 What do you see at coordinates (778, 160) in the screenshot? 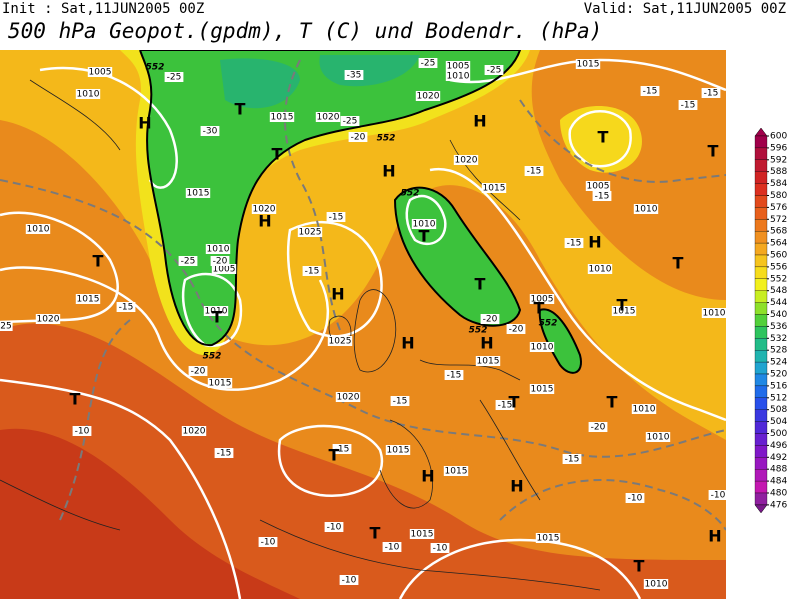
I see `colorbar-label: 592` at bounding box center [778, 160].